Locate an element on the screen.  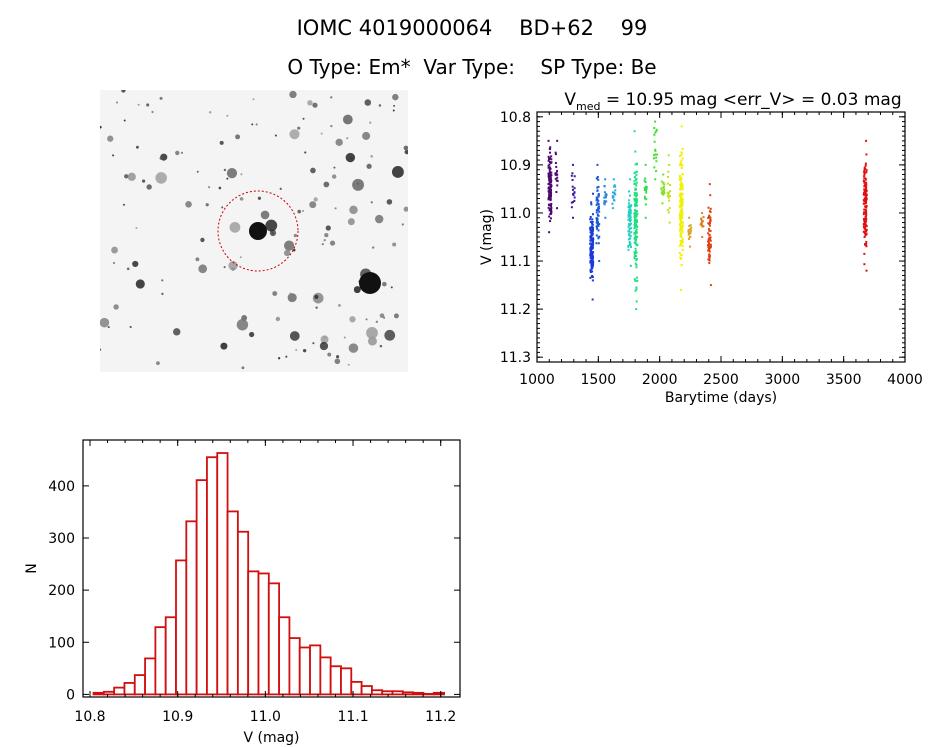
x-tick-label: 1500 is located at coordinates (599, 380).